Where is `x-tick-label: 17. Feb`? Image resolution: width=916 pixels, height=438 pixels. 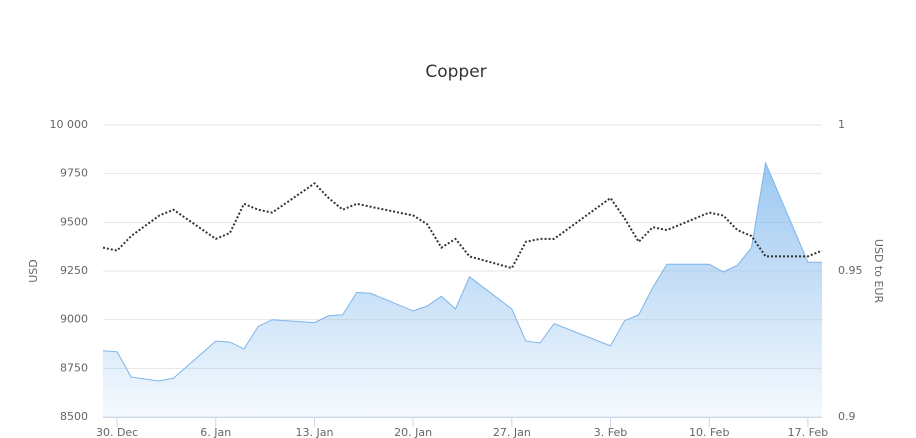
x-tick-label: 17. Feb is located at coordinates (808, 432).